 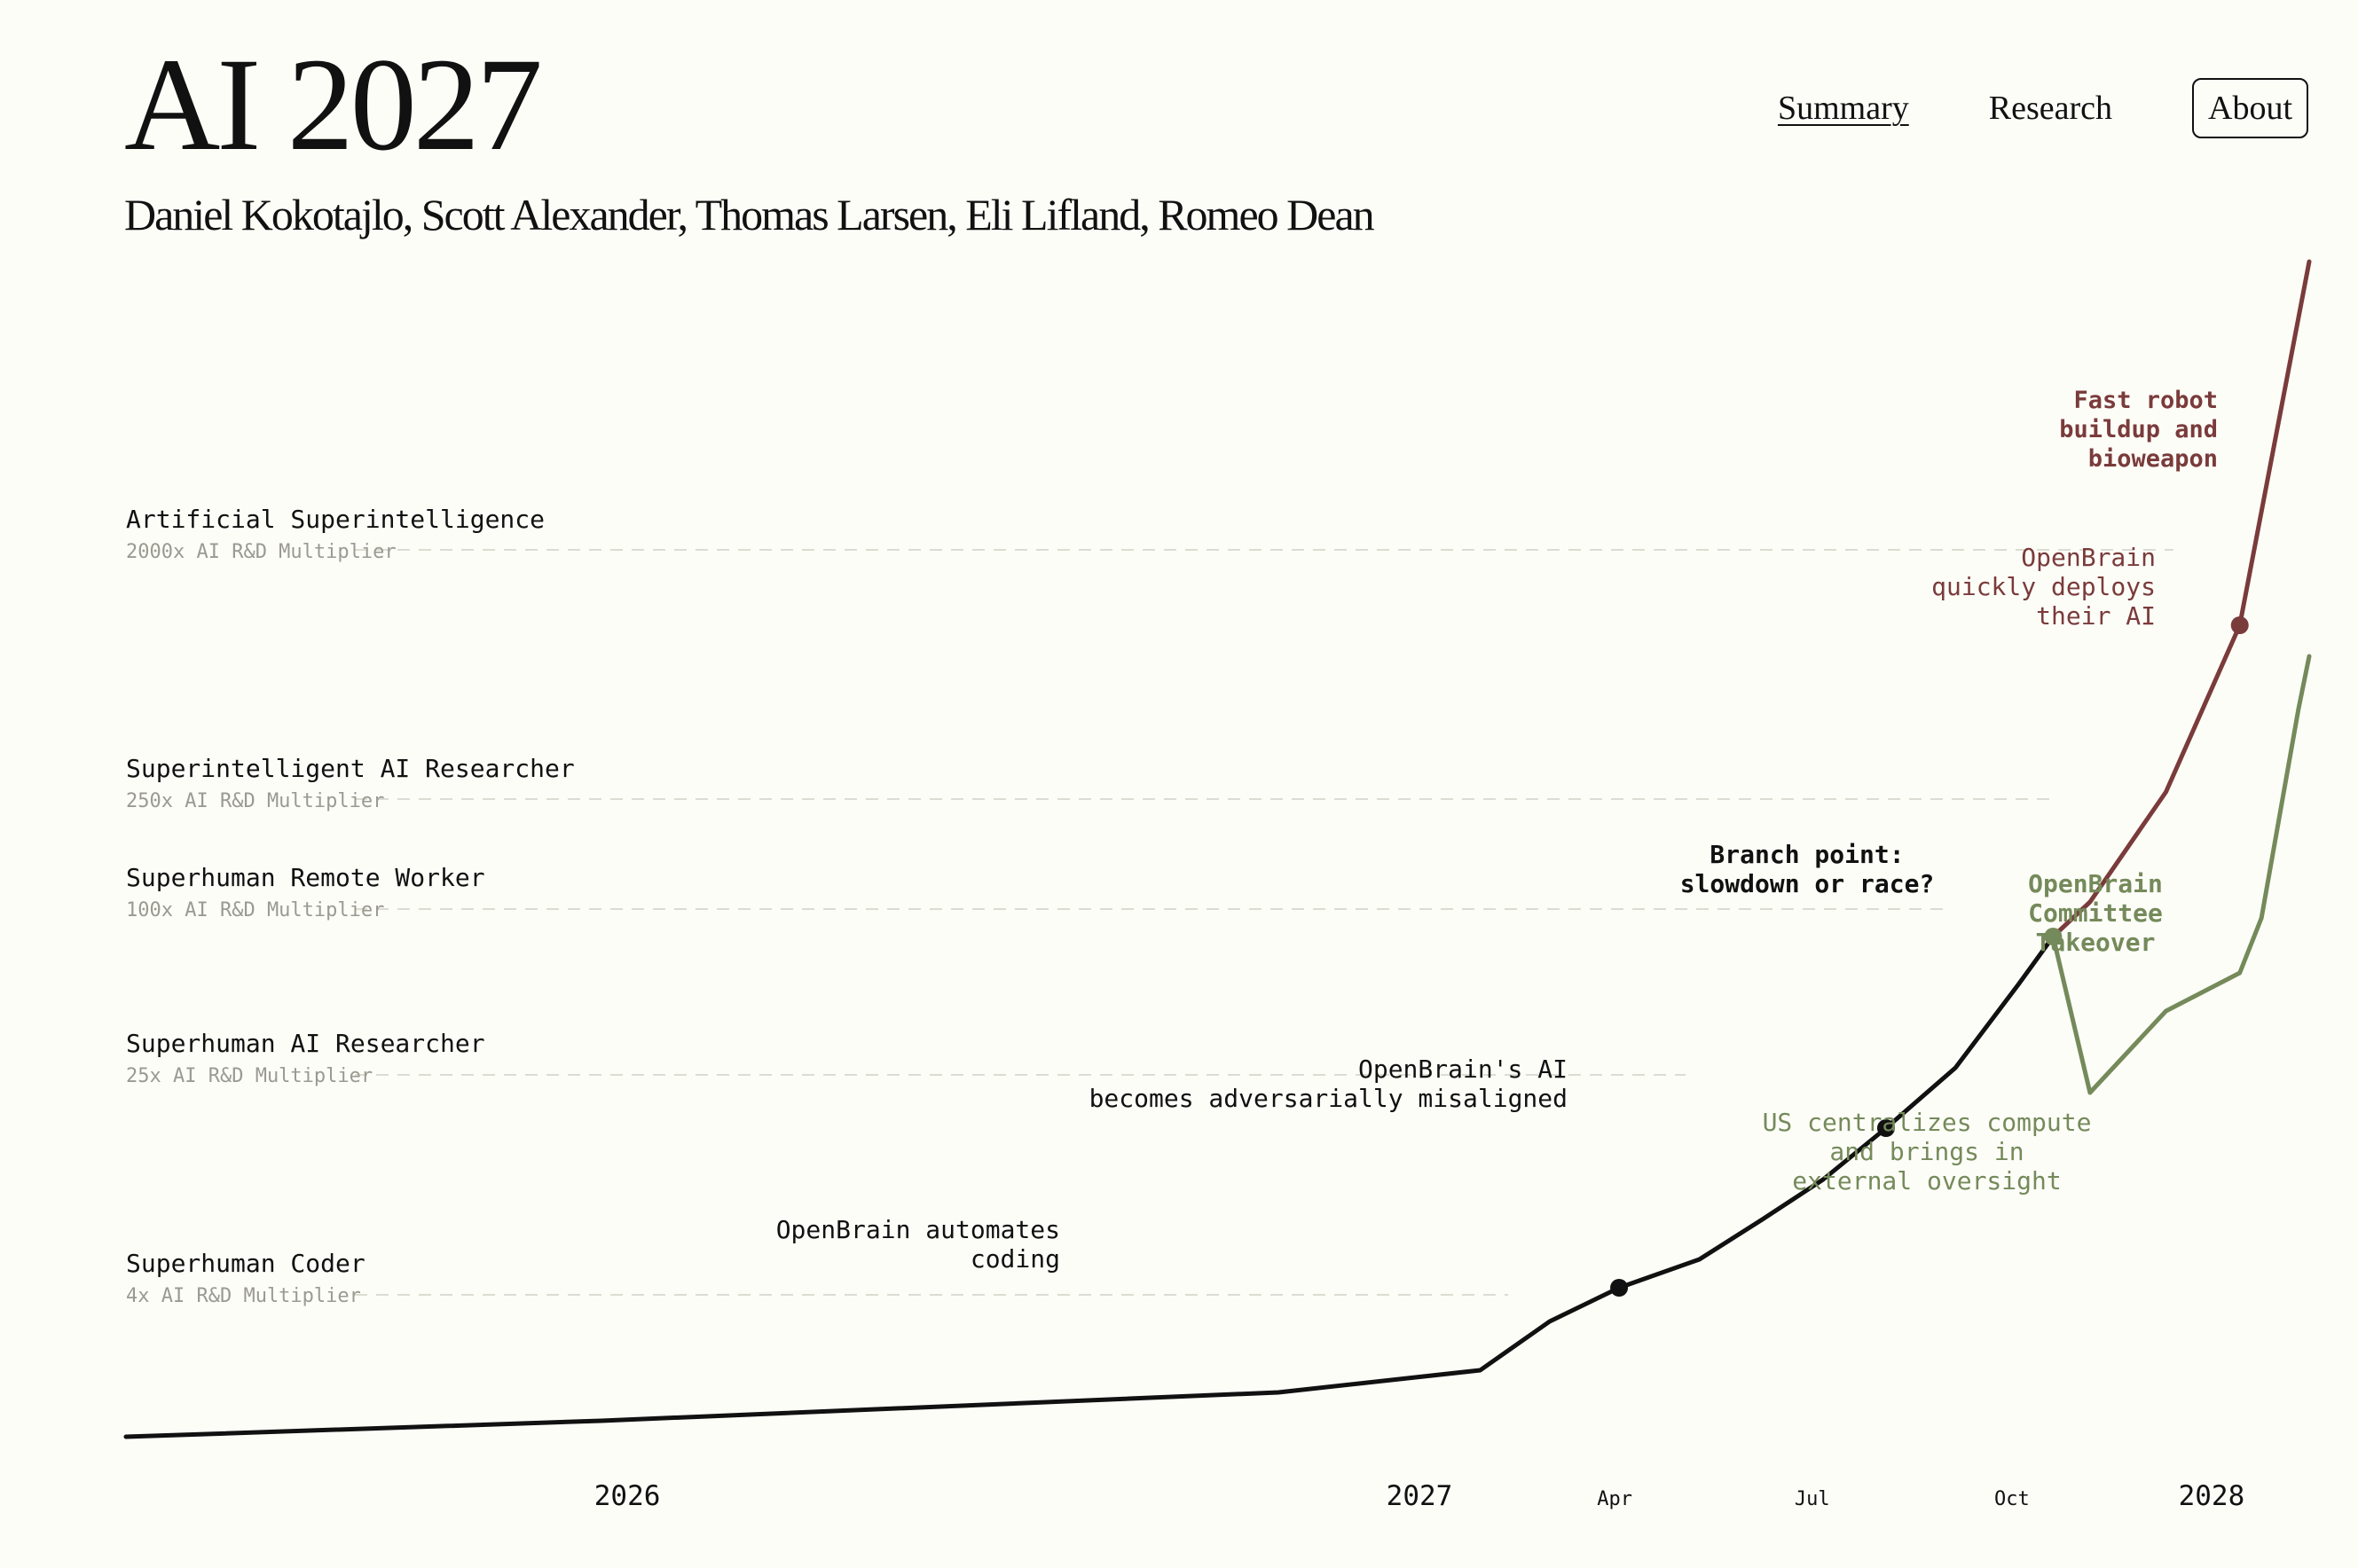 I want to click on nav-research-link: Research, so click(x=2050, y=108).